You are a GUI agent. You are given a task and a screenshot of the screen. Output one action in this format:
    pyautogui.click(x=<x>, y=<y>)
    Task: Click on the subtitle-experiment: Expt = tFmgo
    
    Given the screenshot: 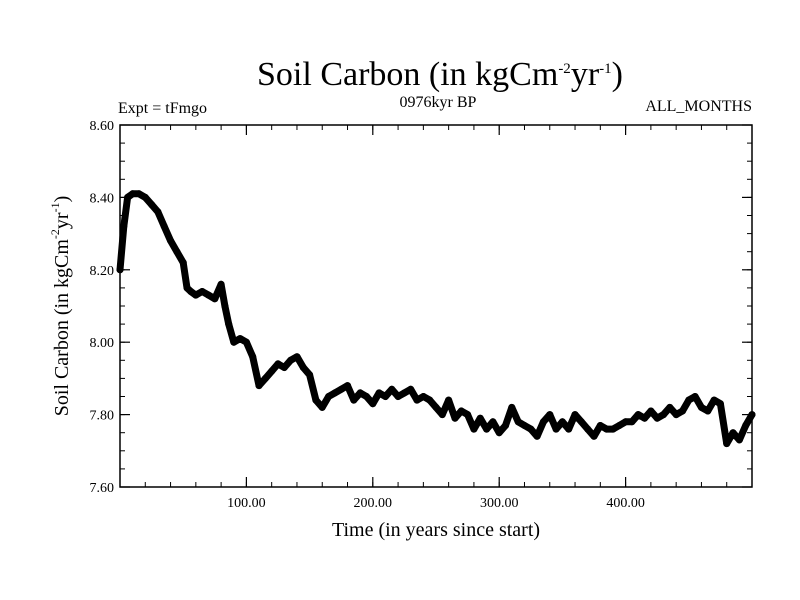 What is the action you would take?
    pyautogui.click(x=162, y=108)
    